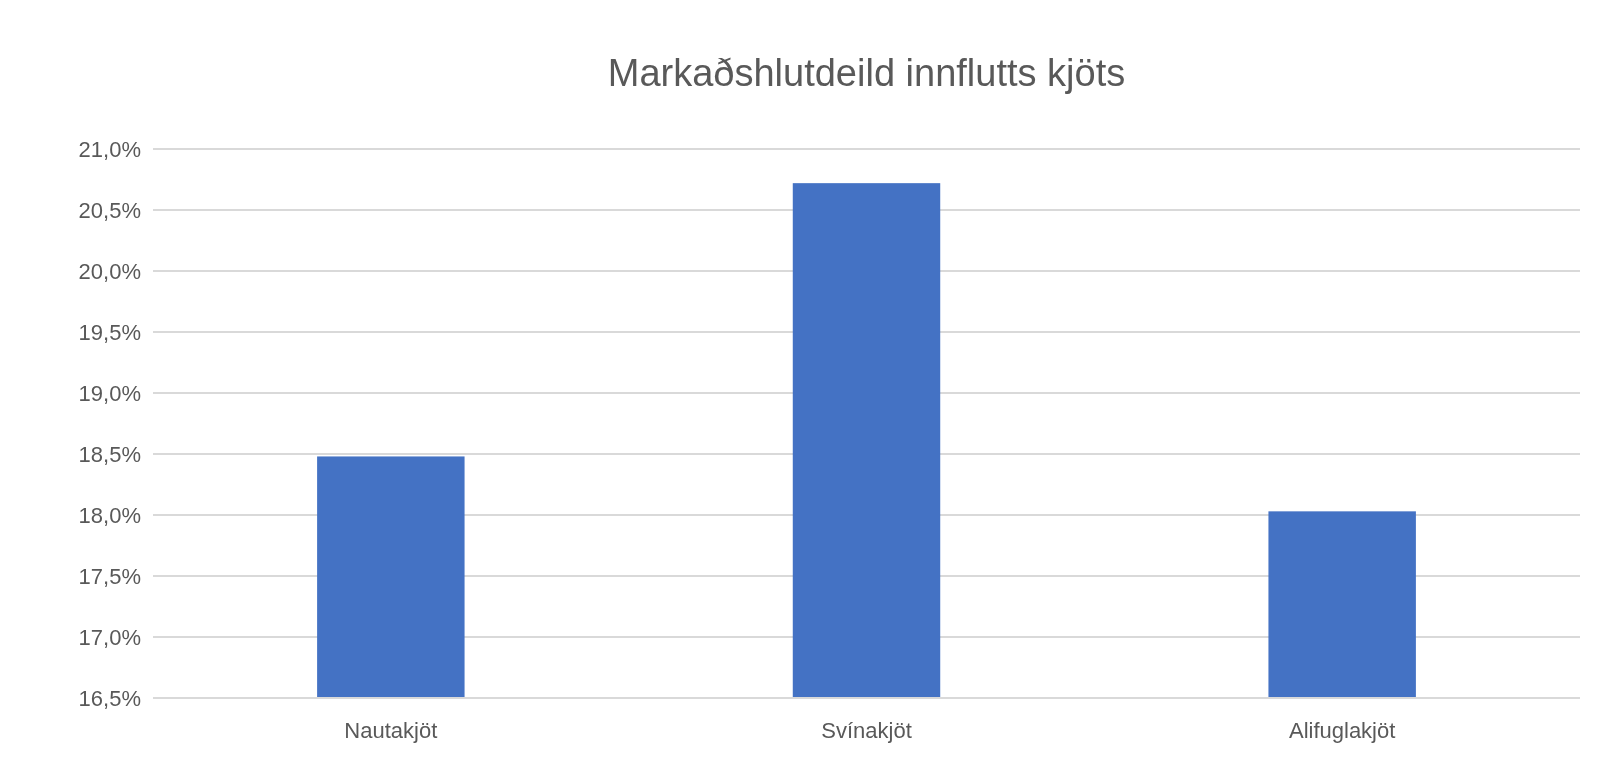 Image resolution: width=1620 pixels, height=783 pixels. I want to click on y-tick-label: 20,5%, so click(109, 210).